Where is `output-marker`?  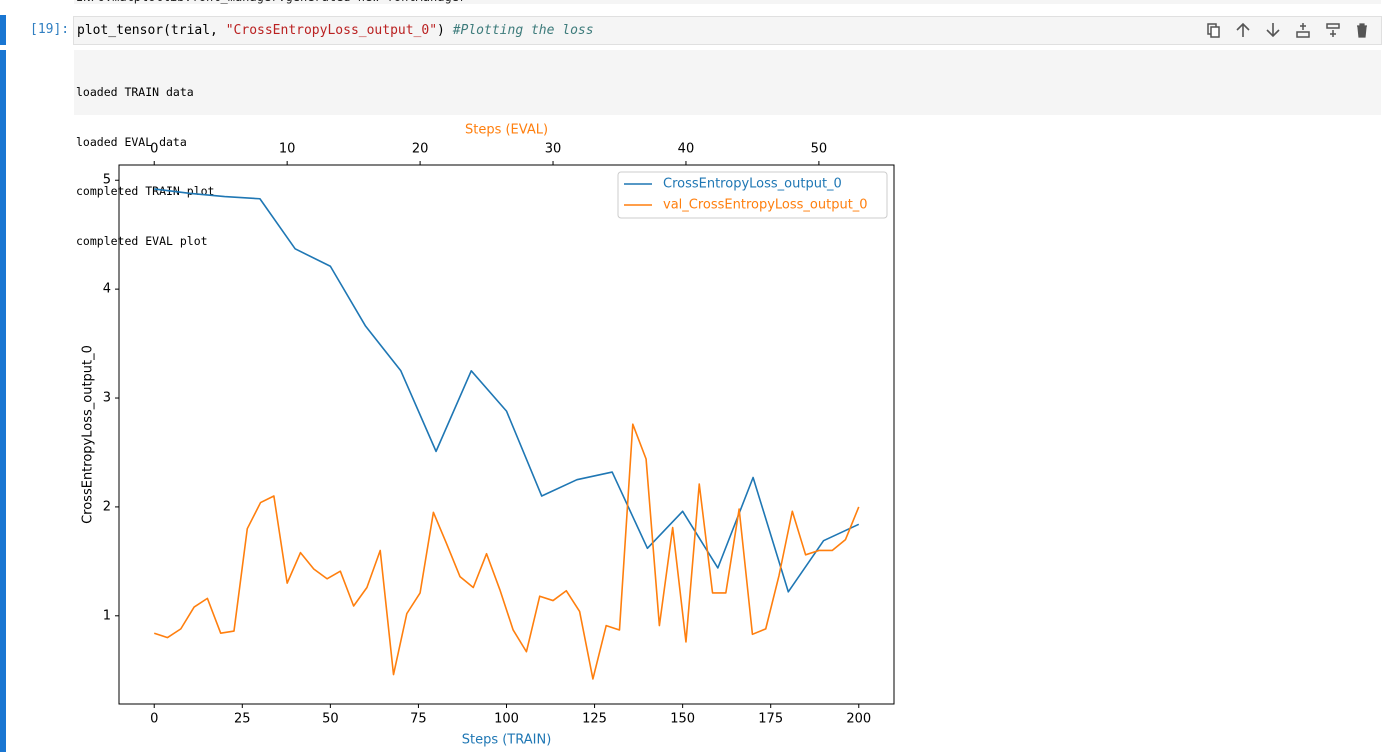 output-marker is located at coordinates (3, 401).